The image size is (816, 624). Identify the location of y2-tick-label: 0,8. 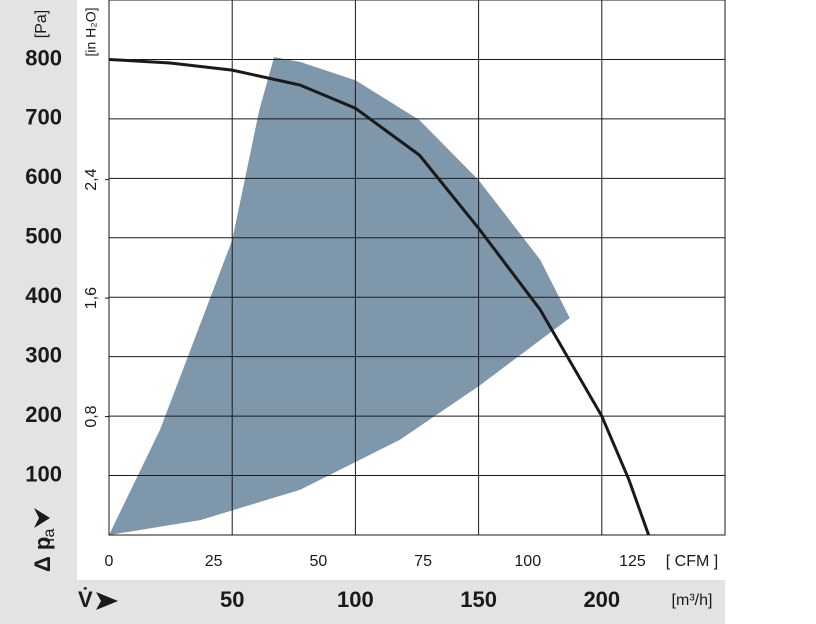
(91, 416).